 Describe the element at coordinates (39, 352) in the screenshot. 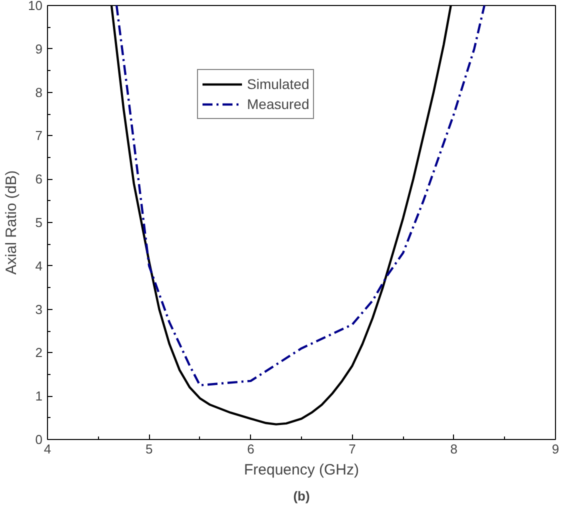

I see `y-tick-label: 2` at that location.